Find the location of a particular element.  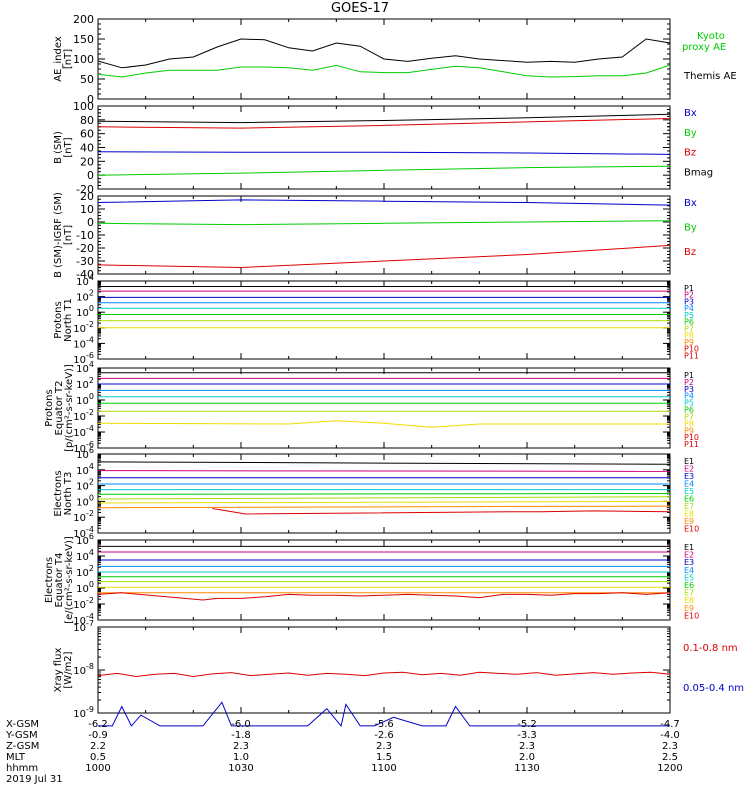

tick-exponent: -4 is located at coordinates (90, 529).